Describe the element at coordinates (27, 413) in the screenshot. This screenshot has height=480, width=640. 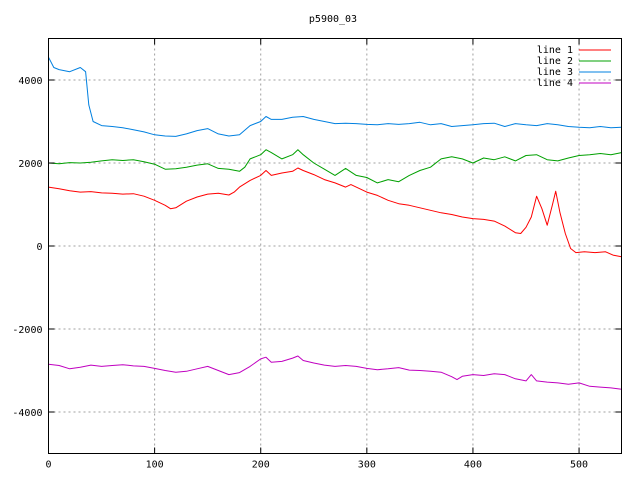
I see `y-tick-label: -4000` at that location.